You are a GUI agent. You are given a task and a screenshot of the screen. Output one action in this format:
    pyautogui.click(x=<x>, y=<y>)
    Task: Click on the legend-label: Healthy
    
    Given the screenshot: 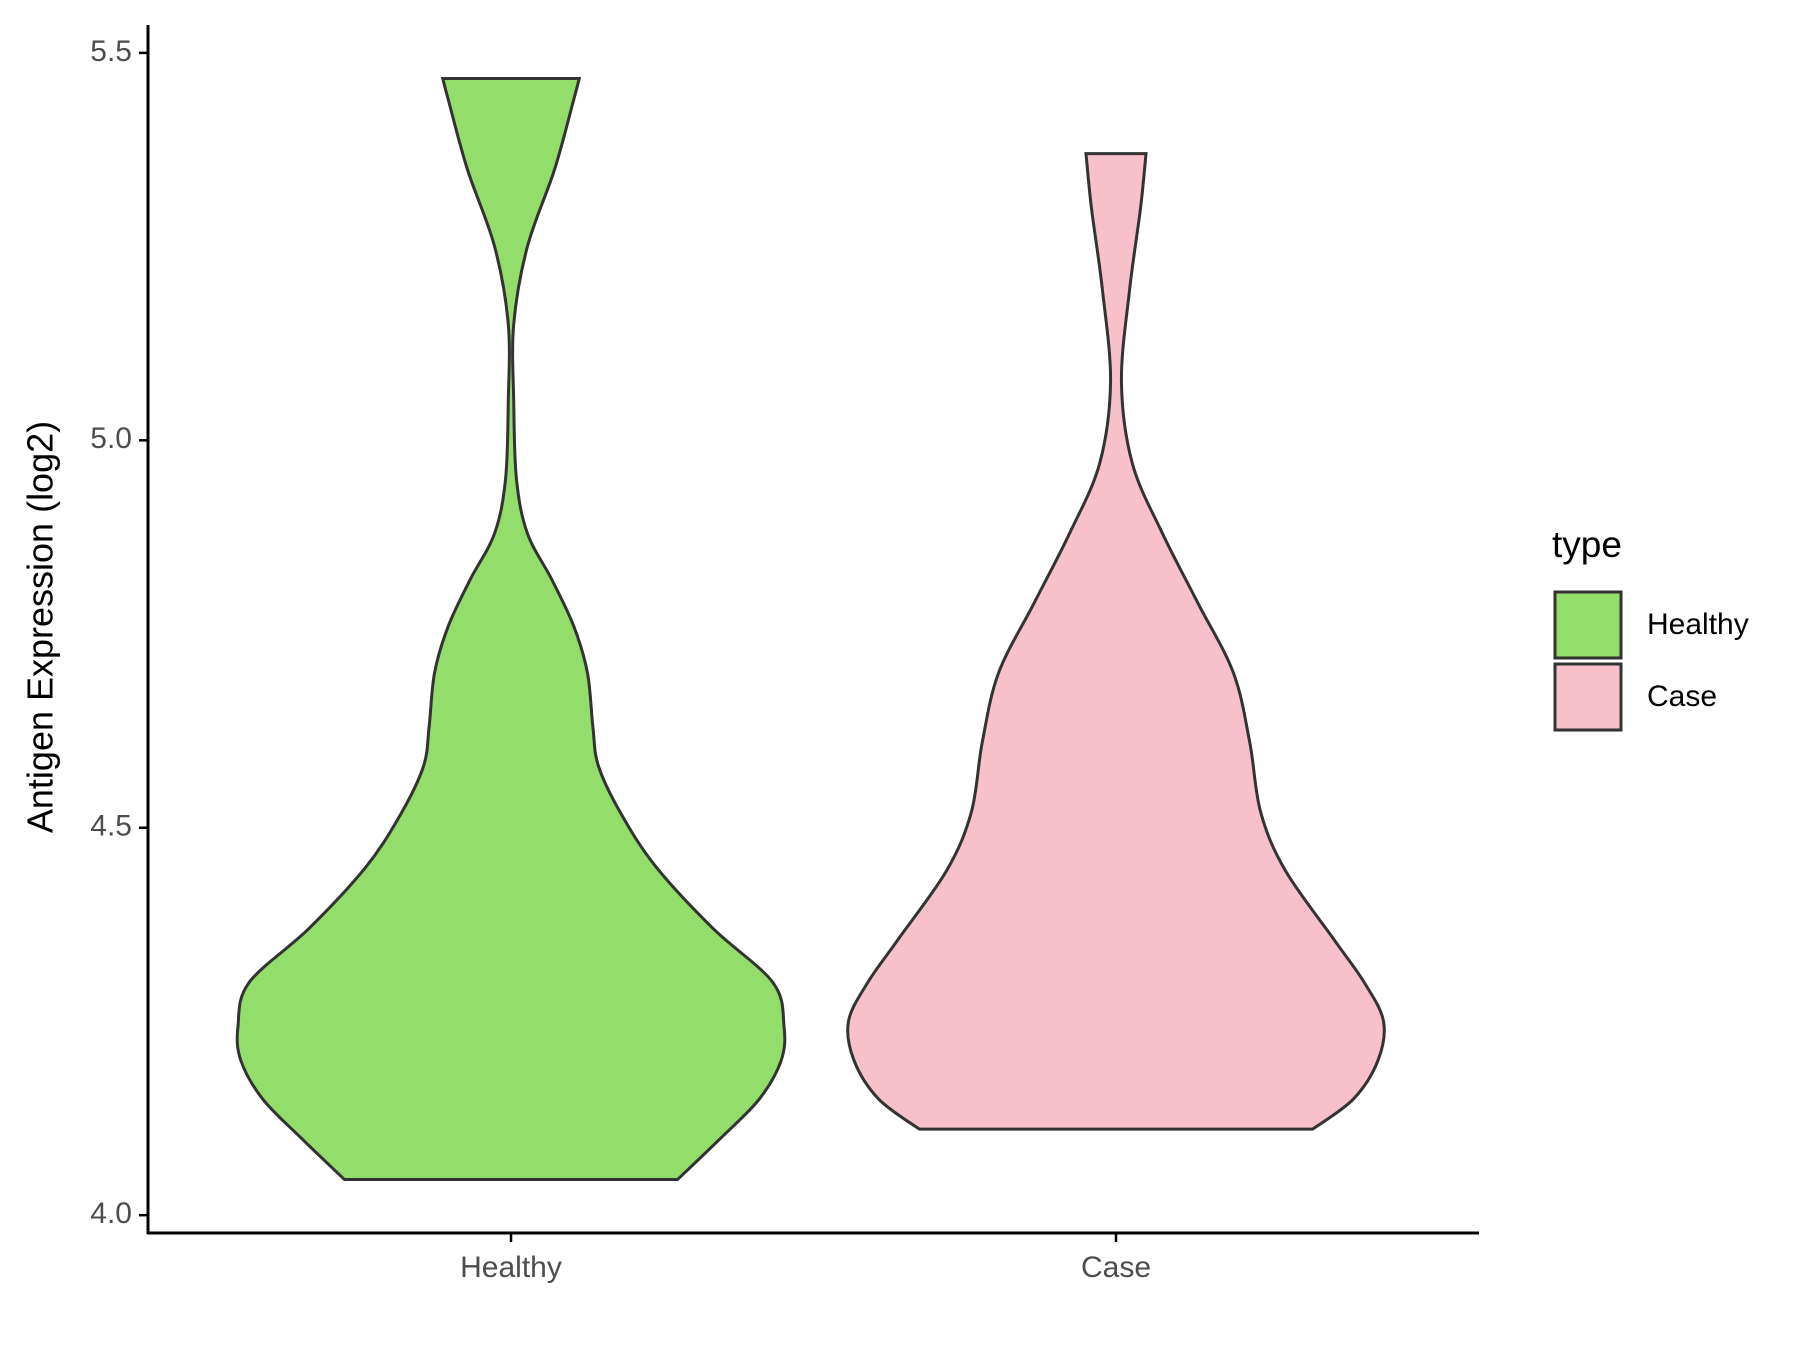 What is the action you would take?
    pyautogui.click(x=1698, y=624)
    